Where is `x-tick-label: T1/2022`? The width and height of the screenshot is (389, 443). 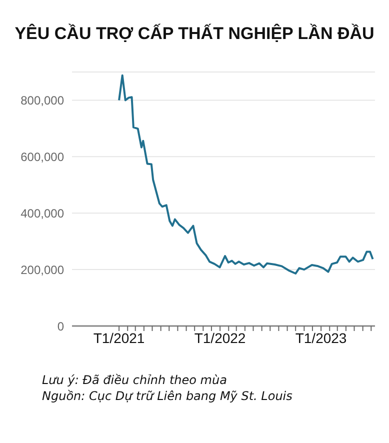 x-tick-label: T1/2022 is located at coordinates (220, 338).